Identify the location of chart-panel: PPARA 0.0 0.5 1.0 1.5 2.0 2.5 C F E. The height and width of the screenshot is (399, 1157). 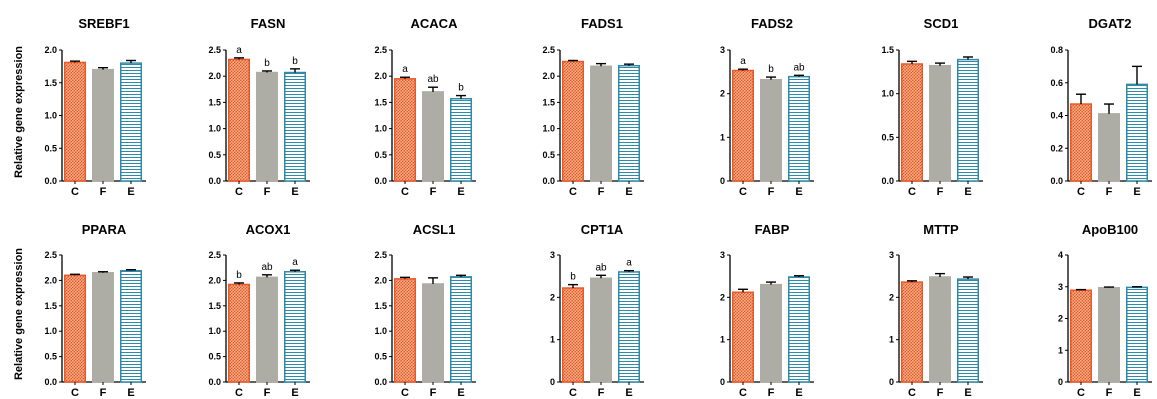
(95, 310).